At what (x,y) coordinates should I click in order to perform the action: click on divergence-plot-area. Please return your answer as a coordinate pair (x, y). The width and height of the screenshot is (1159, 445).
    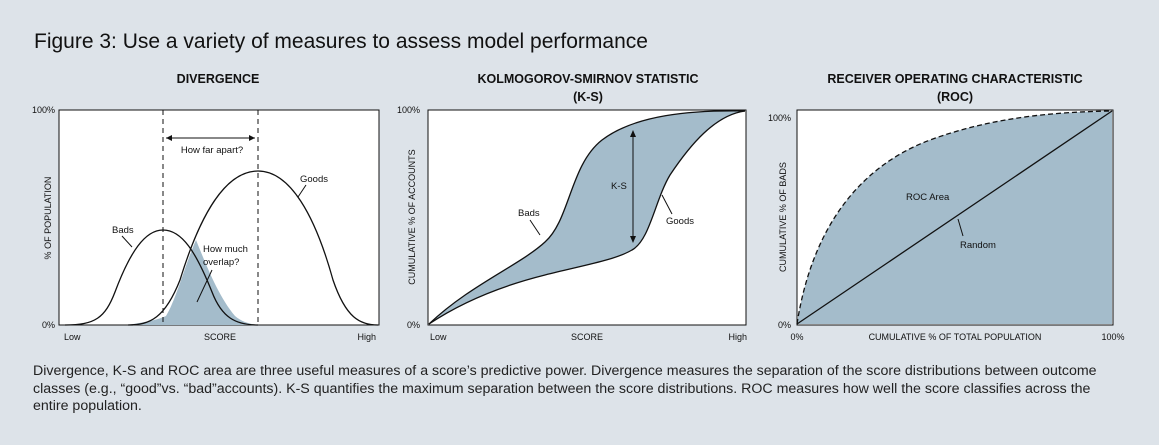
    Looking at the image, I should click on (219, 217).